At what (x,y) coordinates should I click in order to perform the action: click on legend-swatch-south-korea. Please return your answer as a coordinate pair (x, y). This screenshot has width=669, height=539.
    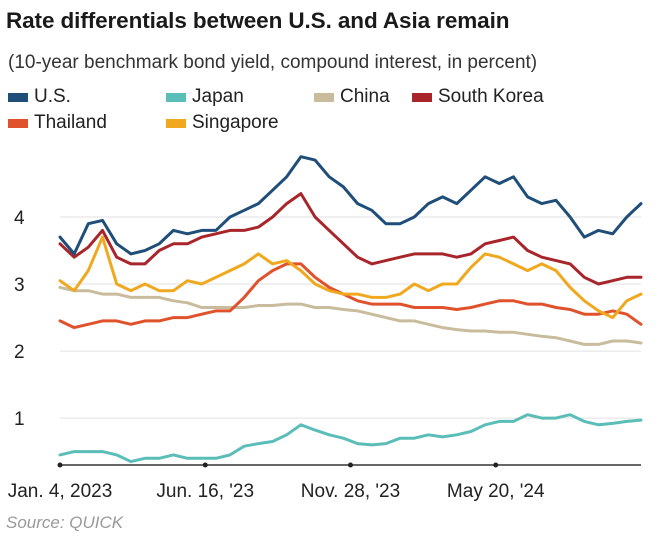
    Looking at the image, I should click on (422, 97).